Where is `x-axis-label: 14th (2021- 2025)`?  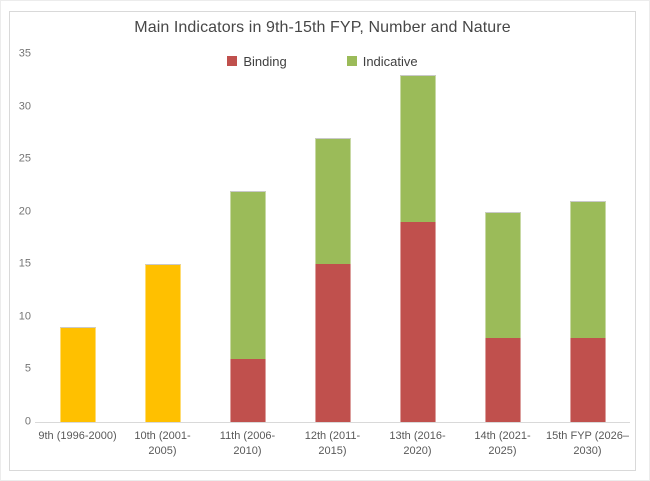 x-axis-label: 14th (2021- 2025) is located at coordinates (502, 443).